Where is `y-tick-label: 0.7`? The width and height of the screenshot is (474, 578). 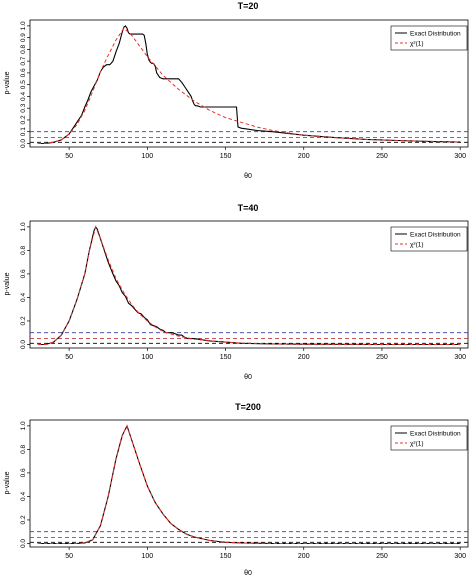
y-tick-label: 0.7 is located at coordinates (23, 60).